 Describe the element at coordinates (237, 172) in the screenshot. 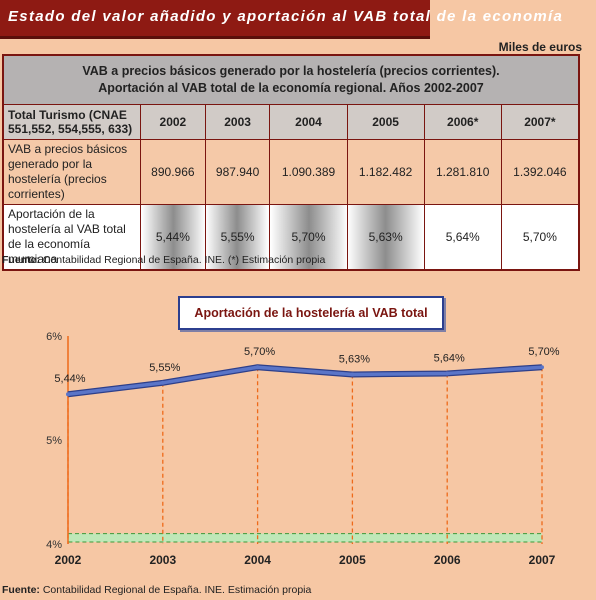

I see `vab-value: 987.940` at that location.